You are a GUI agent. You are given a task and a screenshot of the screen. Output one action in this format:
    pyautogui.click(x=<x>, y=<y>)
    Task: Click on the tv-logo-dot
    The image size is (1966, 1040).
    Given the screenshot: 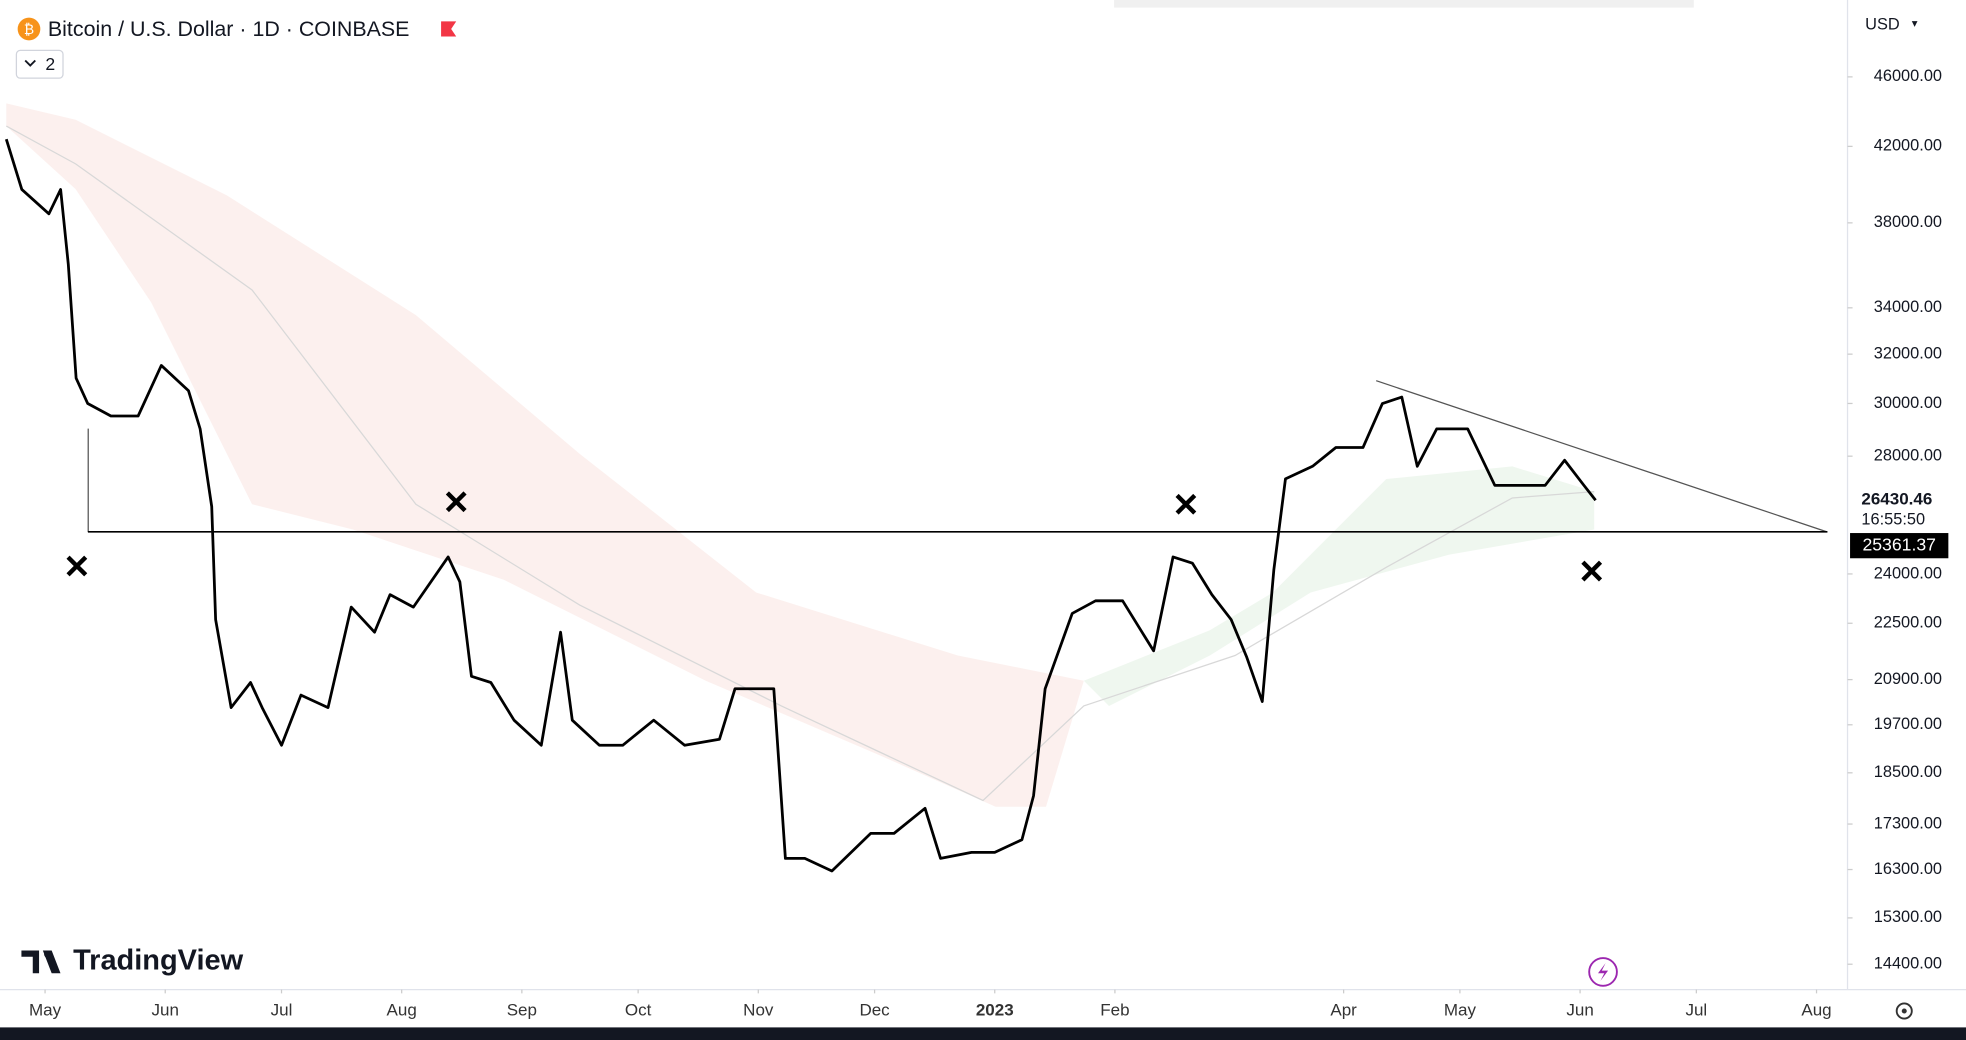 What is the action you would take?
    pyautogui.click(x=48, y=954)
    